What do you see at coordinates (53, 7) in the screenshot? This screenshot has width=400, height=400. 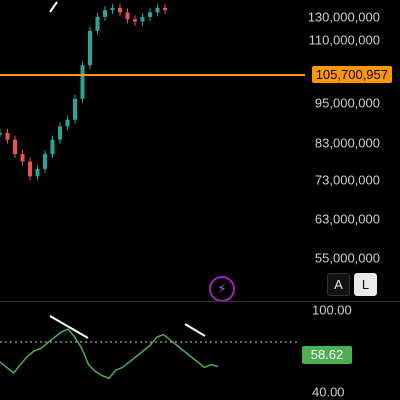 I see `drawn-trendline` at bounding box center [53, 7].